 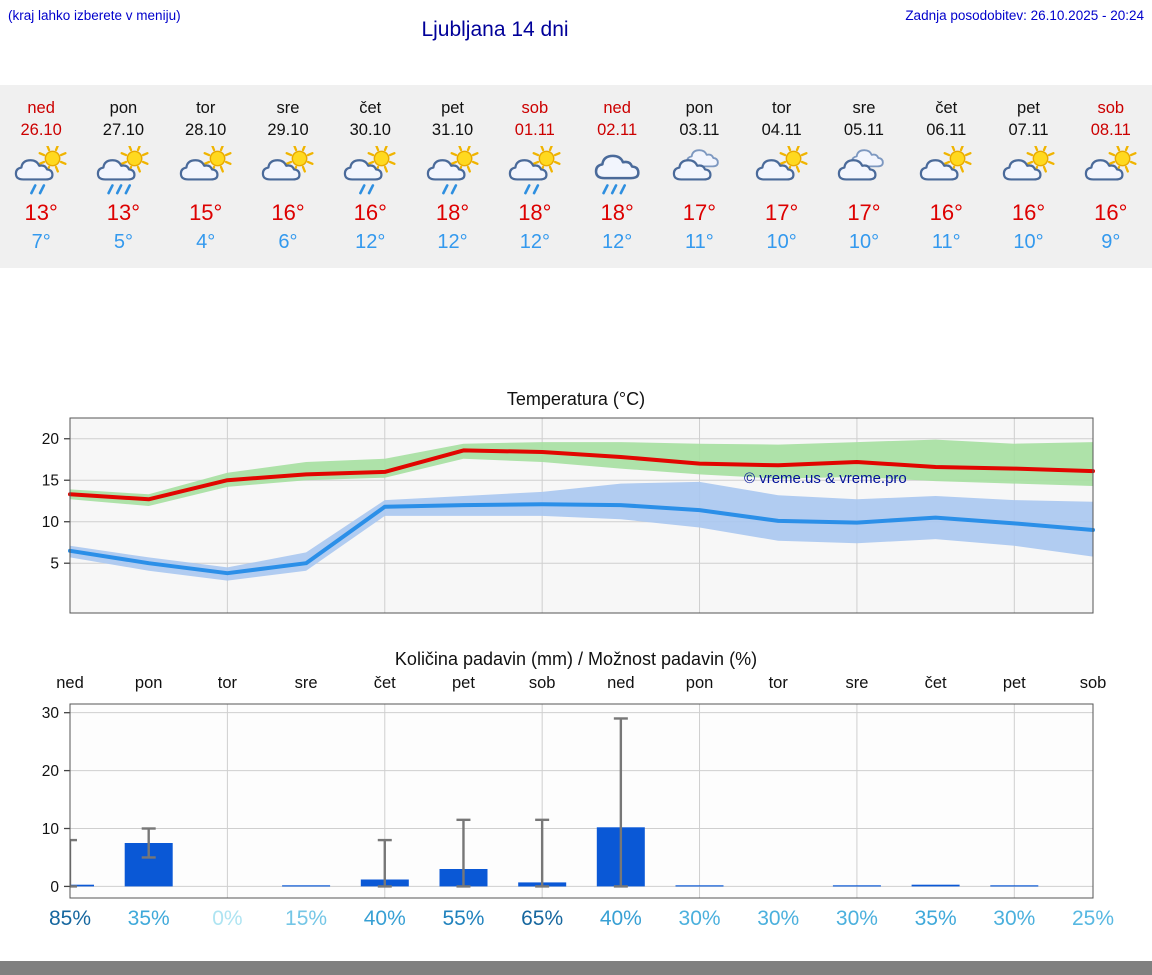 I want to click on precip-percent: 15%, so click(x=306, y=918).